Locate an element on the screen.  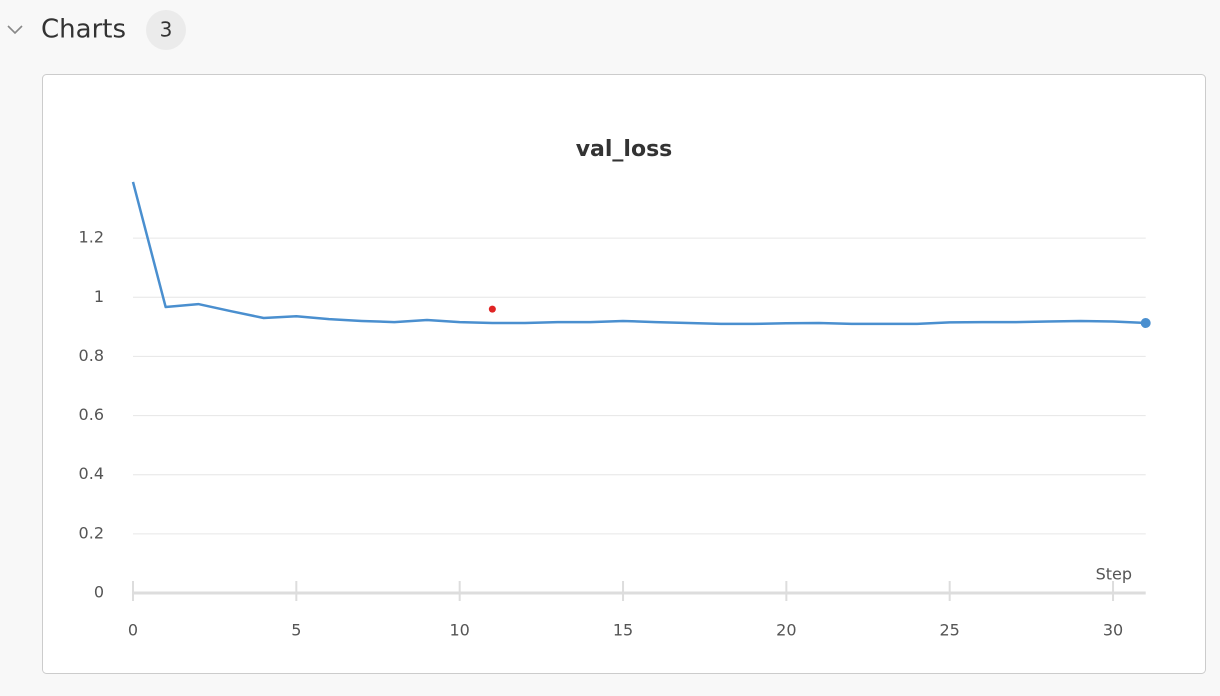
x-tick-label: 30 is located at coordinates (1113, 630).